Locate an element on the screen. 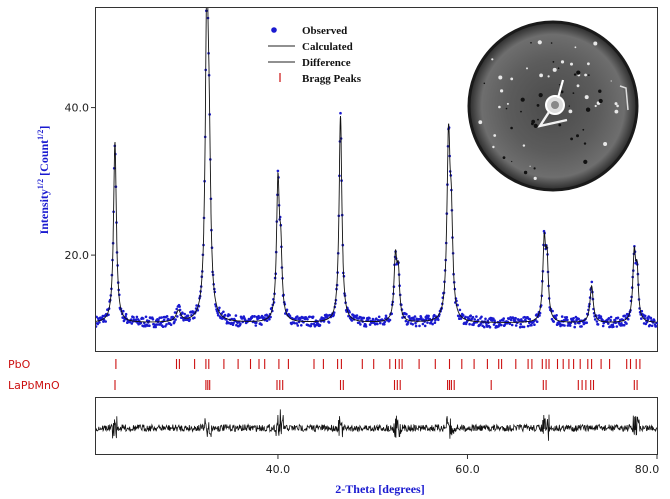  y-tick-label: 40.0 is located at coordinates (77, 108).